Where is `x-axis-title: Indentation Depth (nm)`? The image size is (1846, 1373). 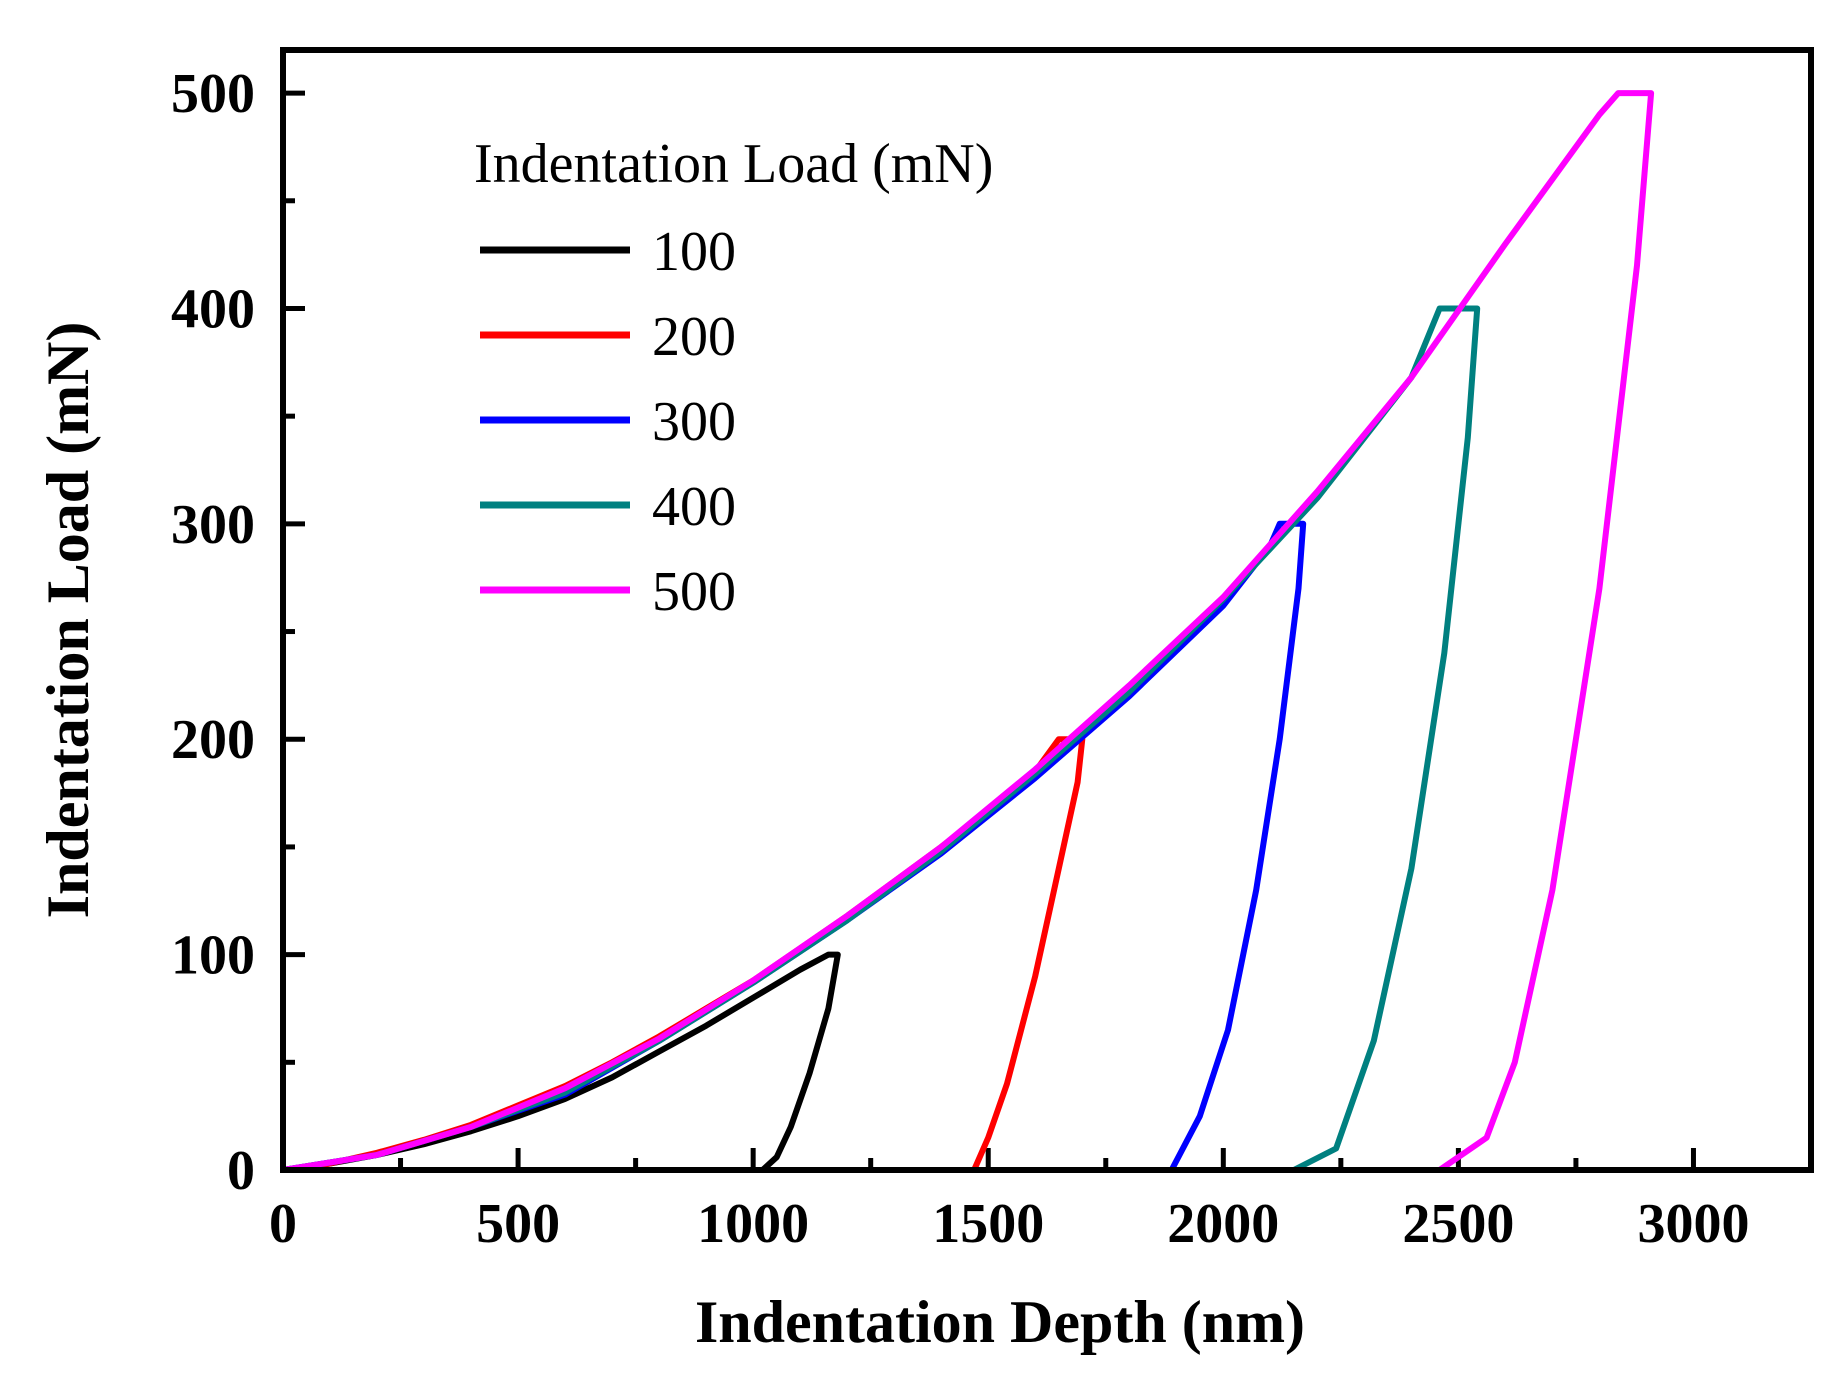 x-axis-title: Indentation Depth (nm) is located at coordinates (1000, 1322).